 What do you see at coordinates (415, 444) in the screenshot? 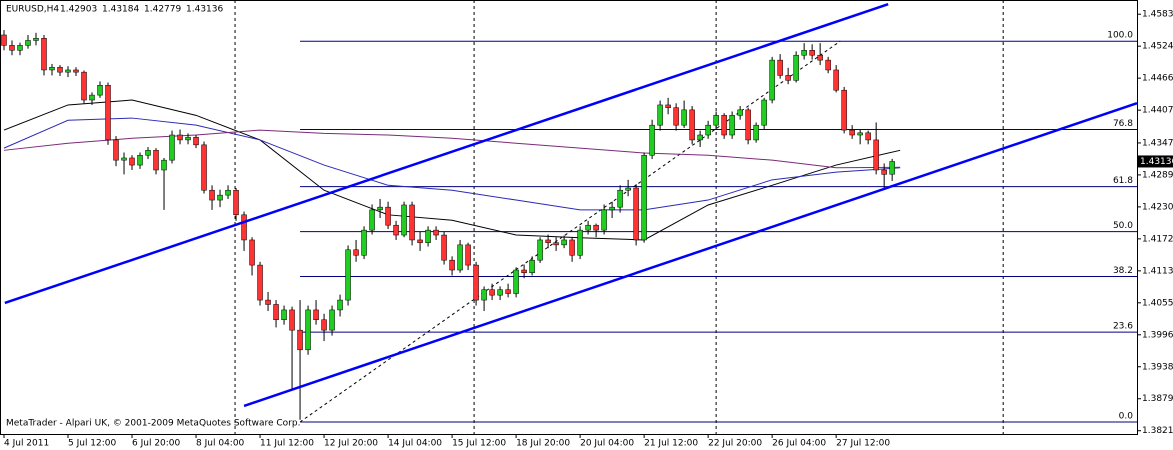
I see `x-tick-label: 14 Jul 04:00` at bounding box center [415, 444].